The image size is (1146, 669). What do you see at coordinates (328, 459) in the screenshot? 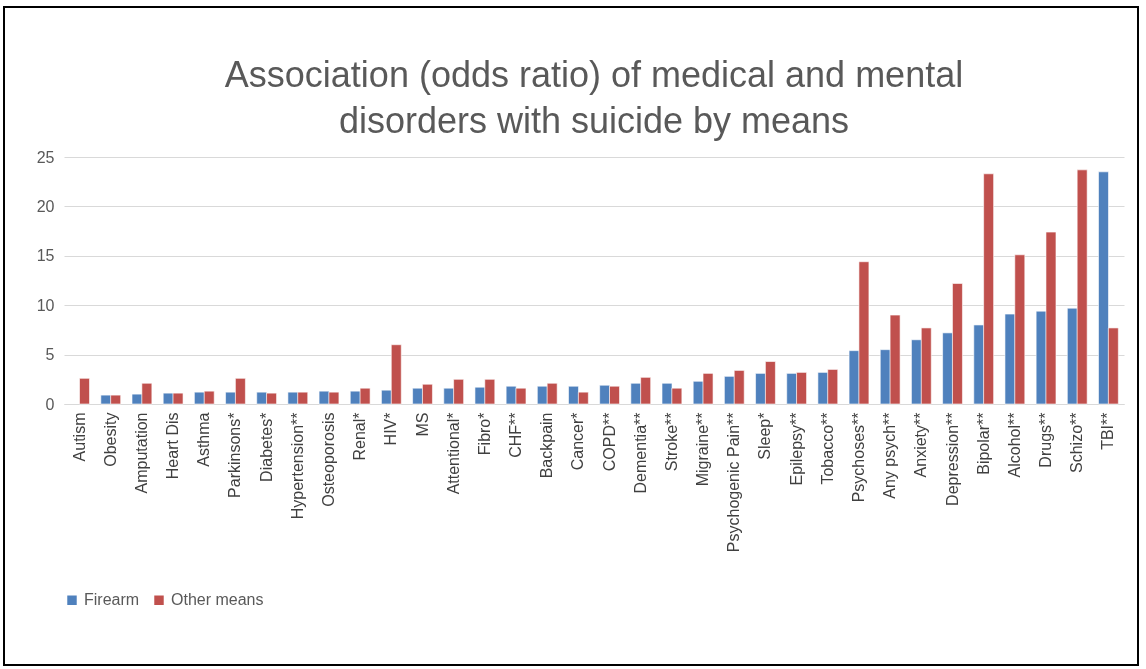
I see `x-tick-label: Osteoporosis` at bounding box center [328, 459].